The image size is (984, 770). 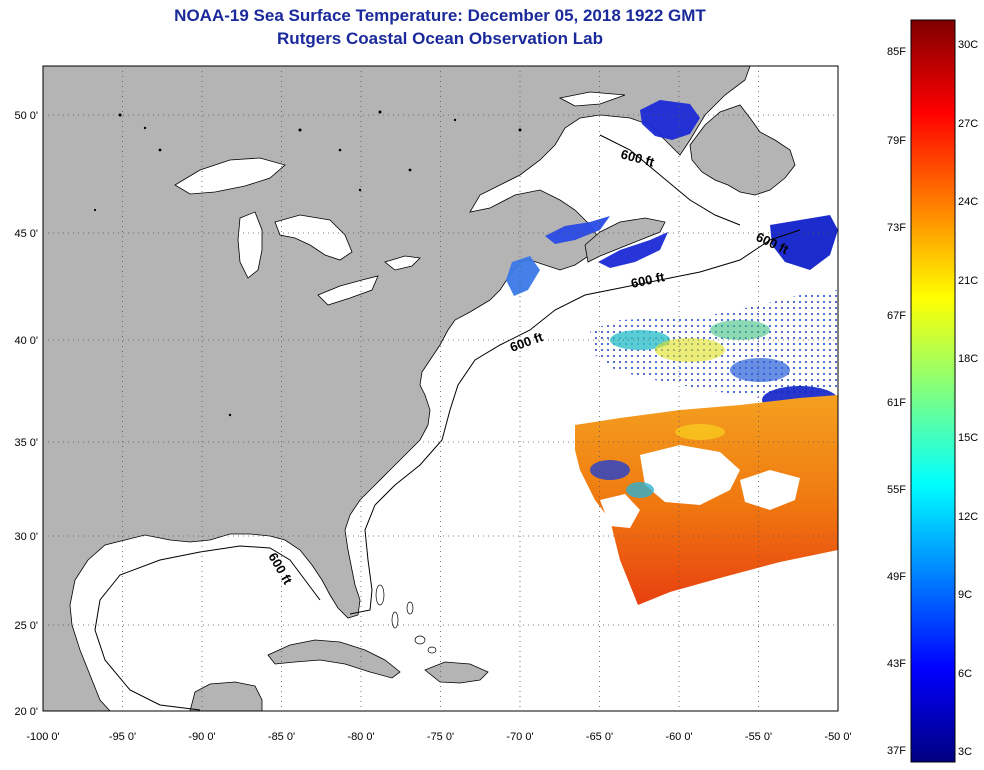 What do you see at coordinates (968, 45) in the screenshot?
I see `colorbar-c-label: 30C` at bounding box center [968, 45].